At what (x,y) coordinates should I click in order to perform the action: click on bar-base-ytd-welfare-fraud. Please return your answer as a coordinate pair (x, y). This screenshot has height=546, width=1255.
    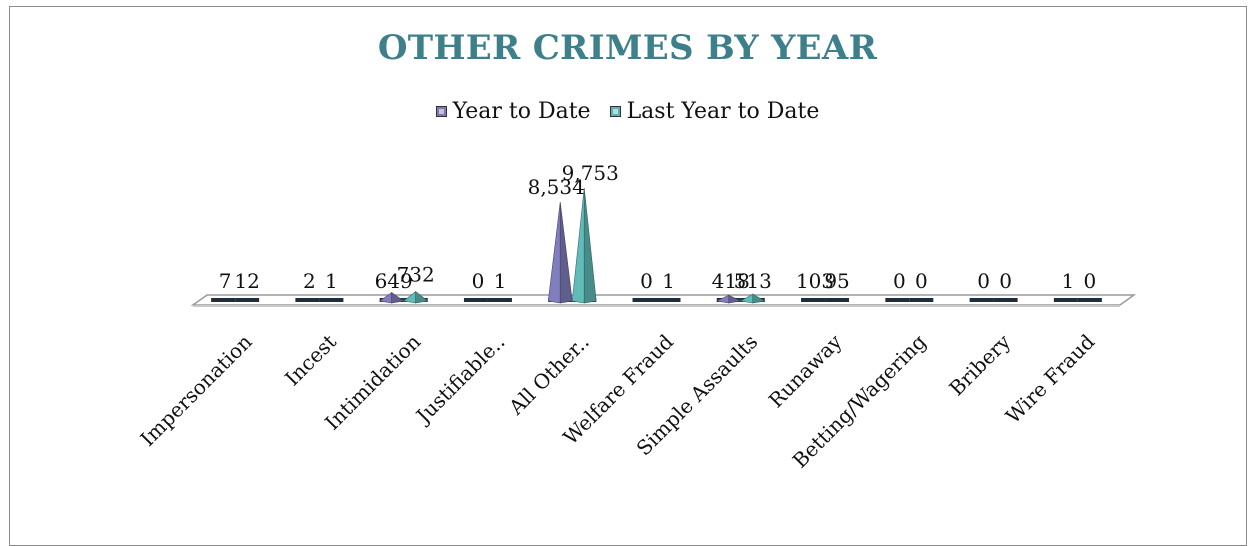
    Looking at the image, I should click on (644, 300).